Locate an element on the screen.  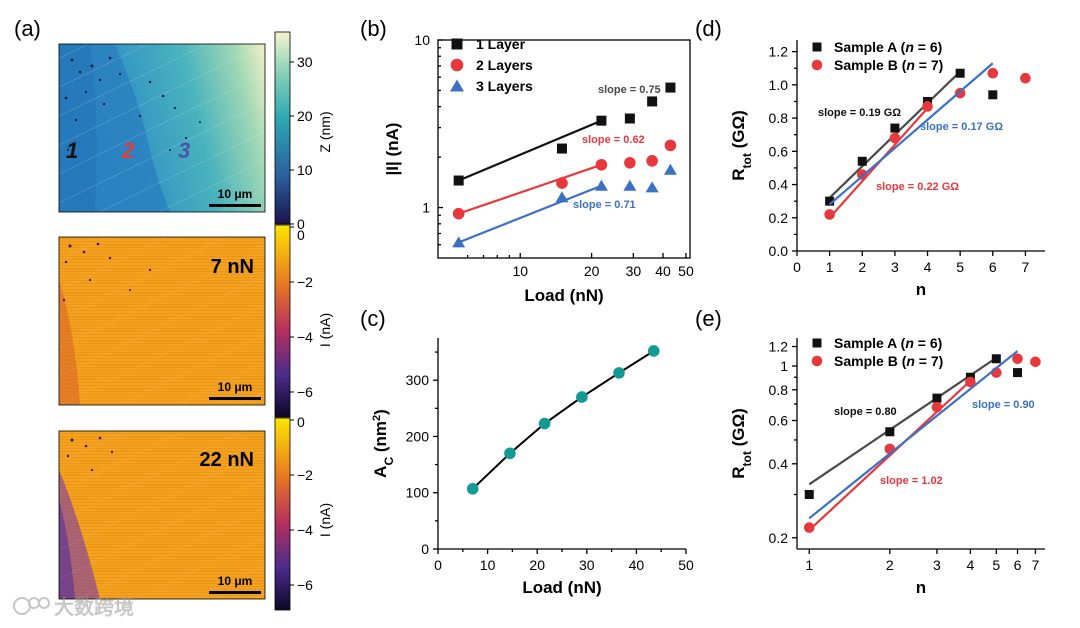
slope-annotation: slope = 0.62 is located at coordinates (613, 140).